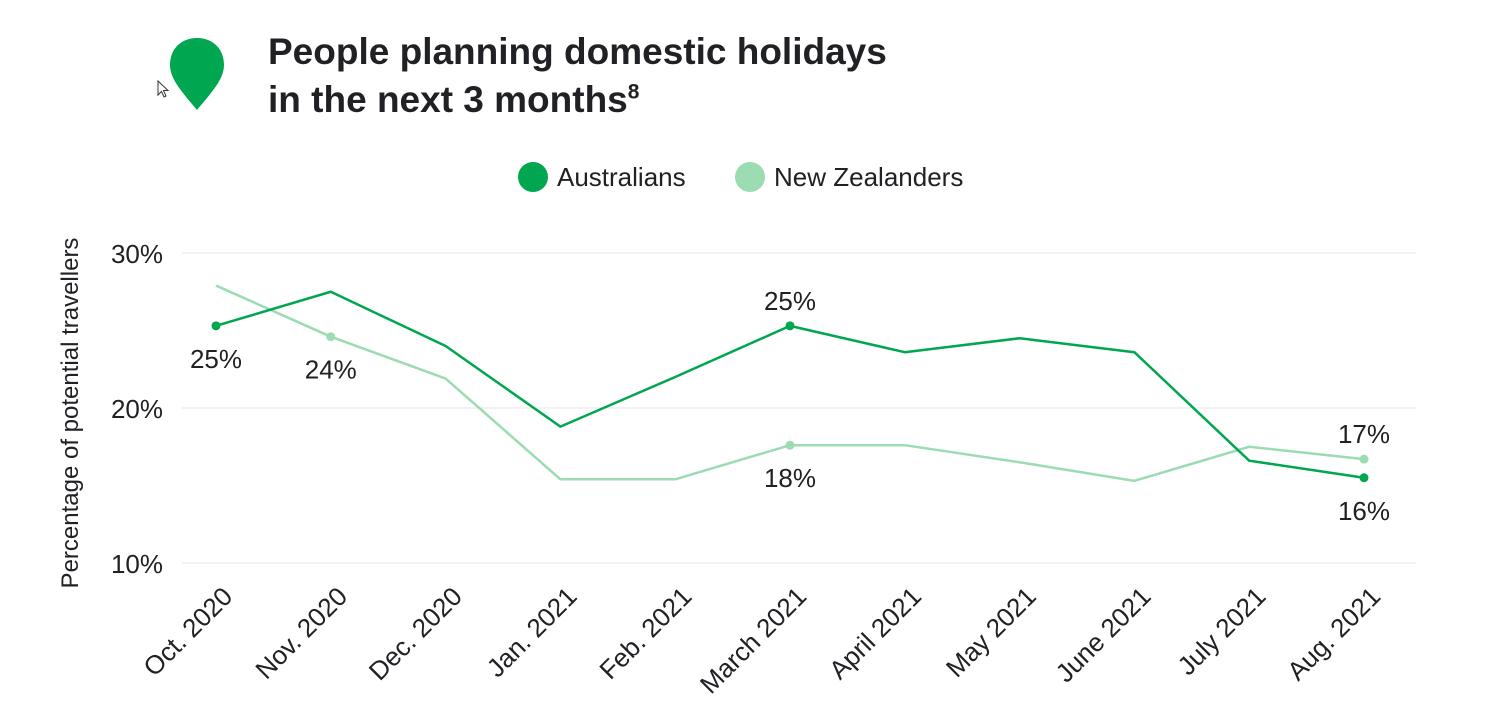 The height and width of the screenshot is (728, 1507). What do you see at coordinates (875, 633) in the screenshot?
I see `x-tick-label: April 2021` at bounding box center [875, 633].